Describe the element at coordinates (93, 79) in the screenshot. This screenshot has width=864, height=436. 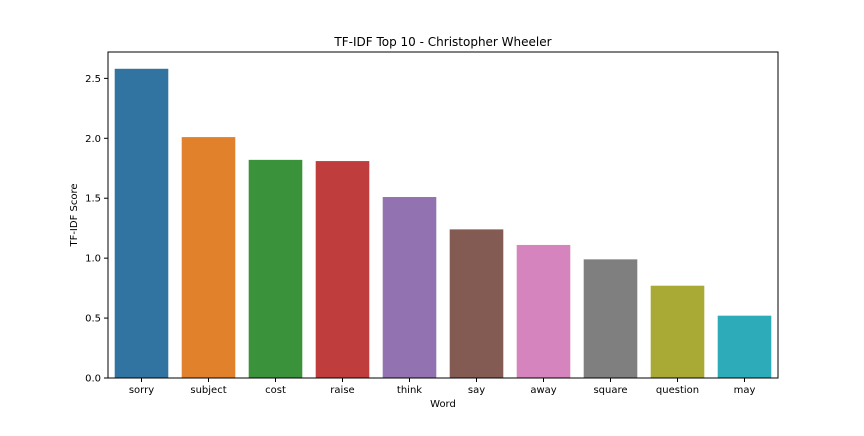
I see `y-tick-label: 2.5` at that location.